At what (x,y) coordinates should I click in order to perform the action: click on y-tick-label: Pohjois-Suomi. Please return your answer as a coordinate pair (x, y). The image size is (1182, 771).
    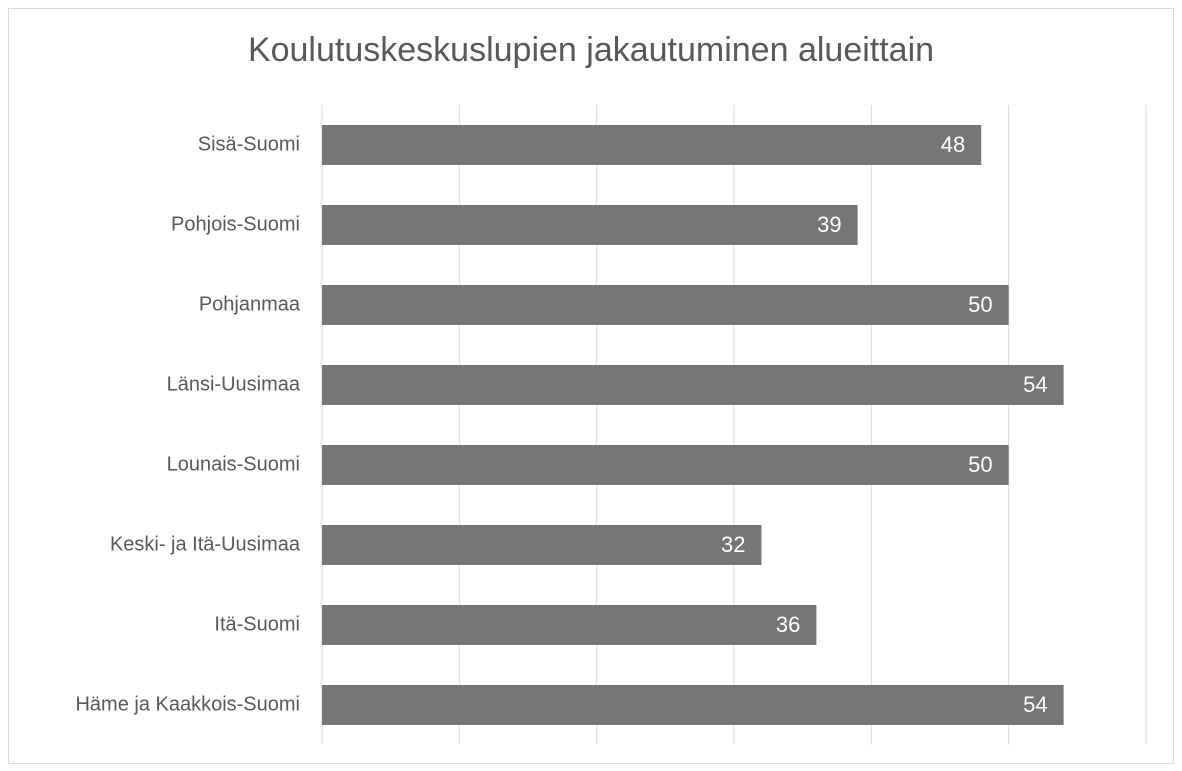
    Looking at the image, I should click on (235, 224).